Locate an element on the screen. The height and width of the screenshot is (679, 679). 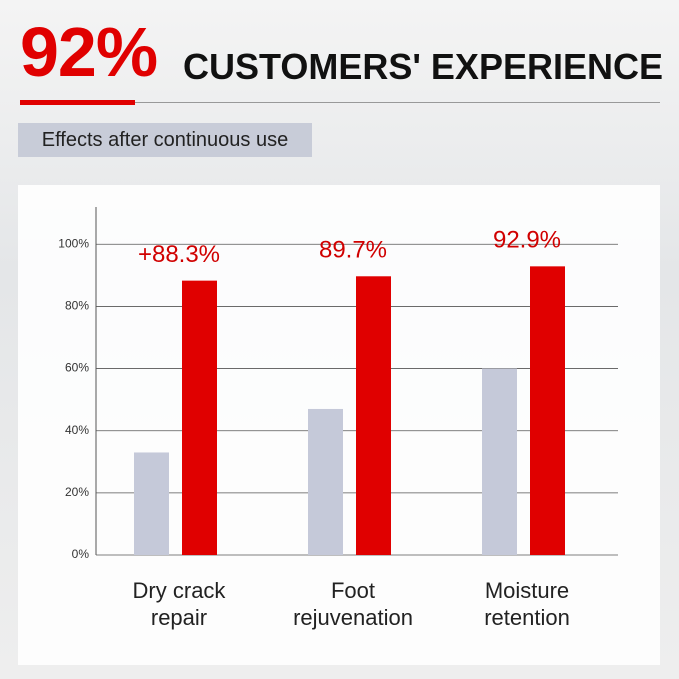
divider is located at coordinates (397, 102).